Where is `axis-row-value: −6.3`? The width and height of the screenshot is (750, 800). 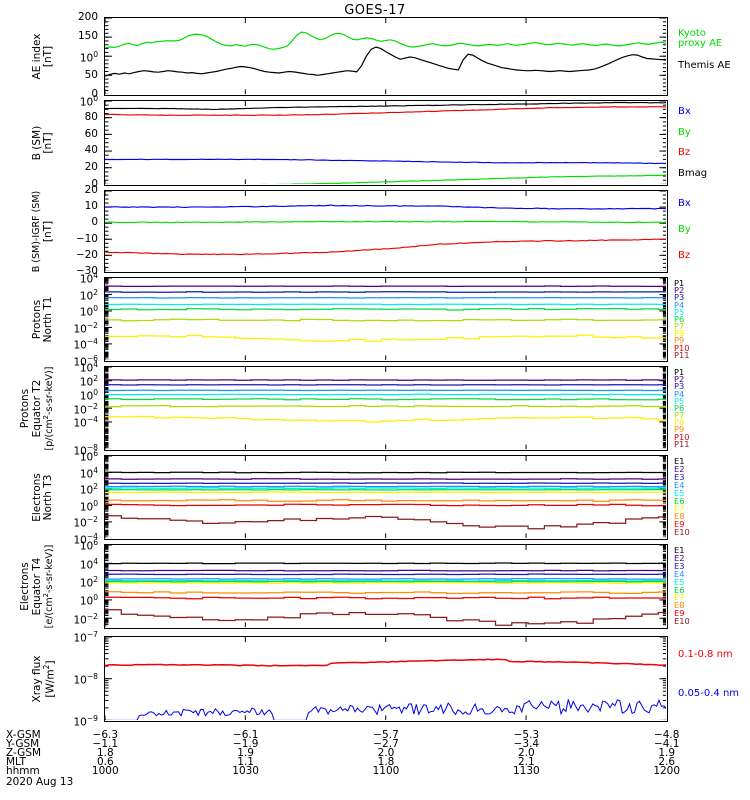 axis-row-value: −6.3 is located at coordinates (105, 735).